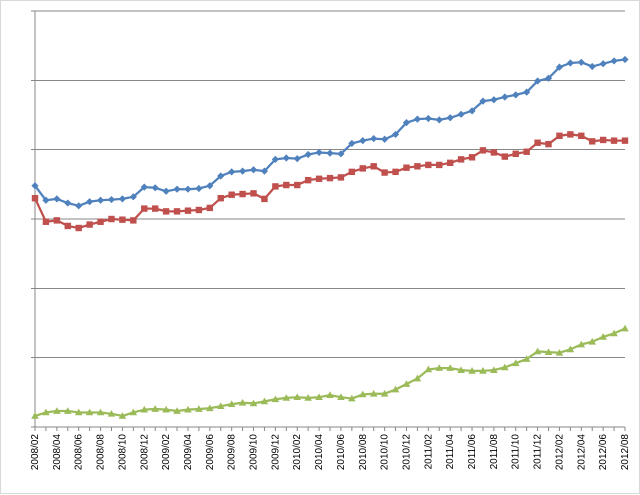  What do you see at coordinates (494, 452) in the screenshot?
I see `x-tick-label: 2011/08` at bounding box center [494, 452].